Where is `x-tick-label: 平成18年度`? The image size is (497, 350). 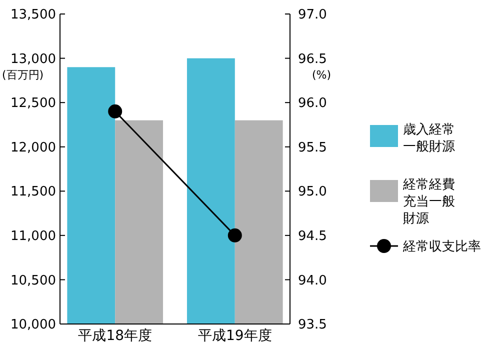 x-tick-label: 平成18年度 is located at coordinates (115, 336).